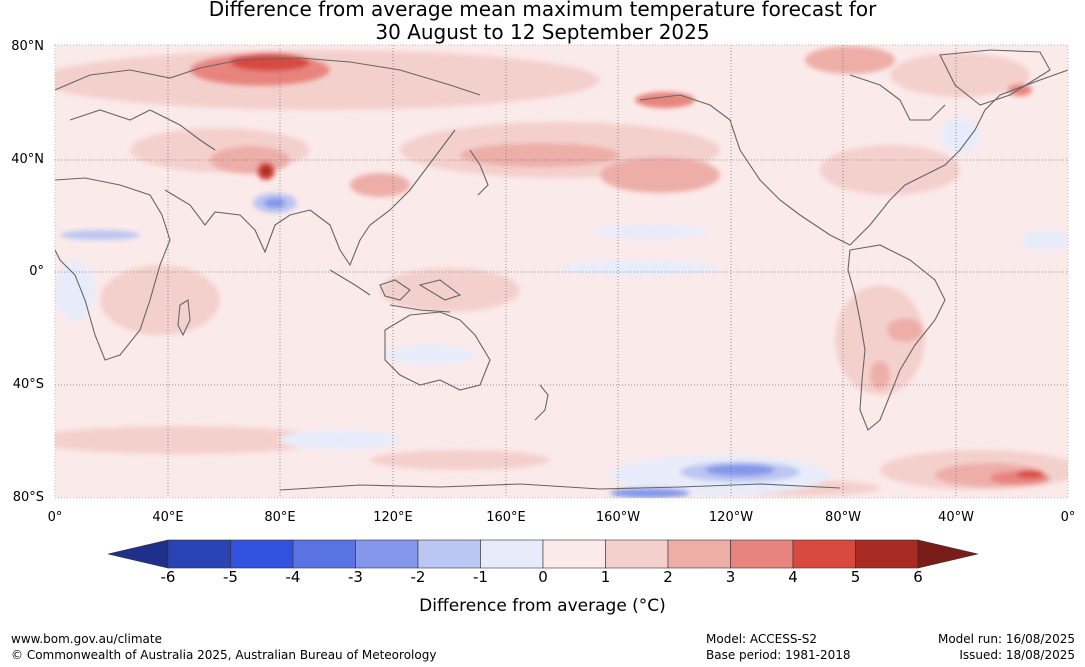 This screenshot has height=667, width=1085. What do you see at coordinates (28, 497) in the screenshot?
I see `lat-label-80s: 80°S` at bounding box center [28, 497].